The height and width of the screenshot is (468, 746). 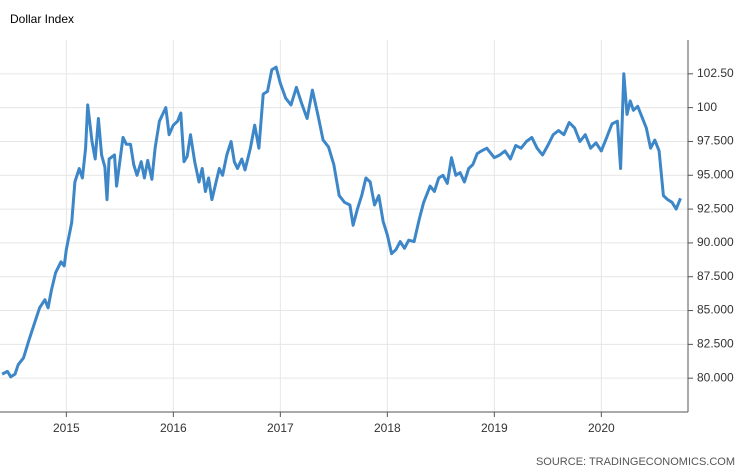 What do you see at coordinates (715, 141) in the screenshot?
I see `y-tick-label: 97.500` at bounding box center [715, 141].